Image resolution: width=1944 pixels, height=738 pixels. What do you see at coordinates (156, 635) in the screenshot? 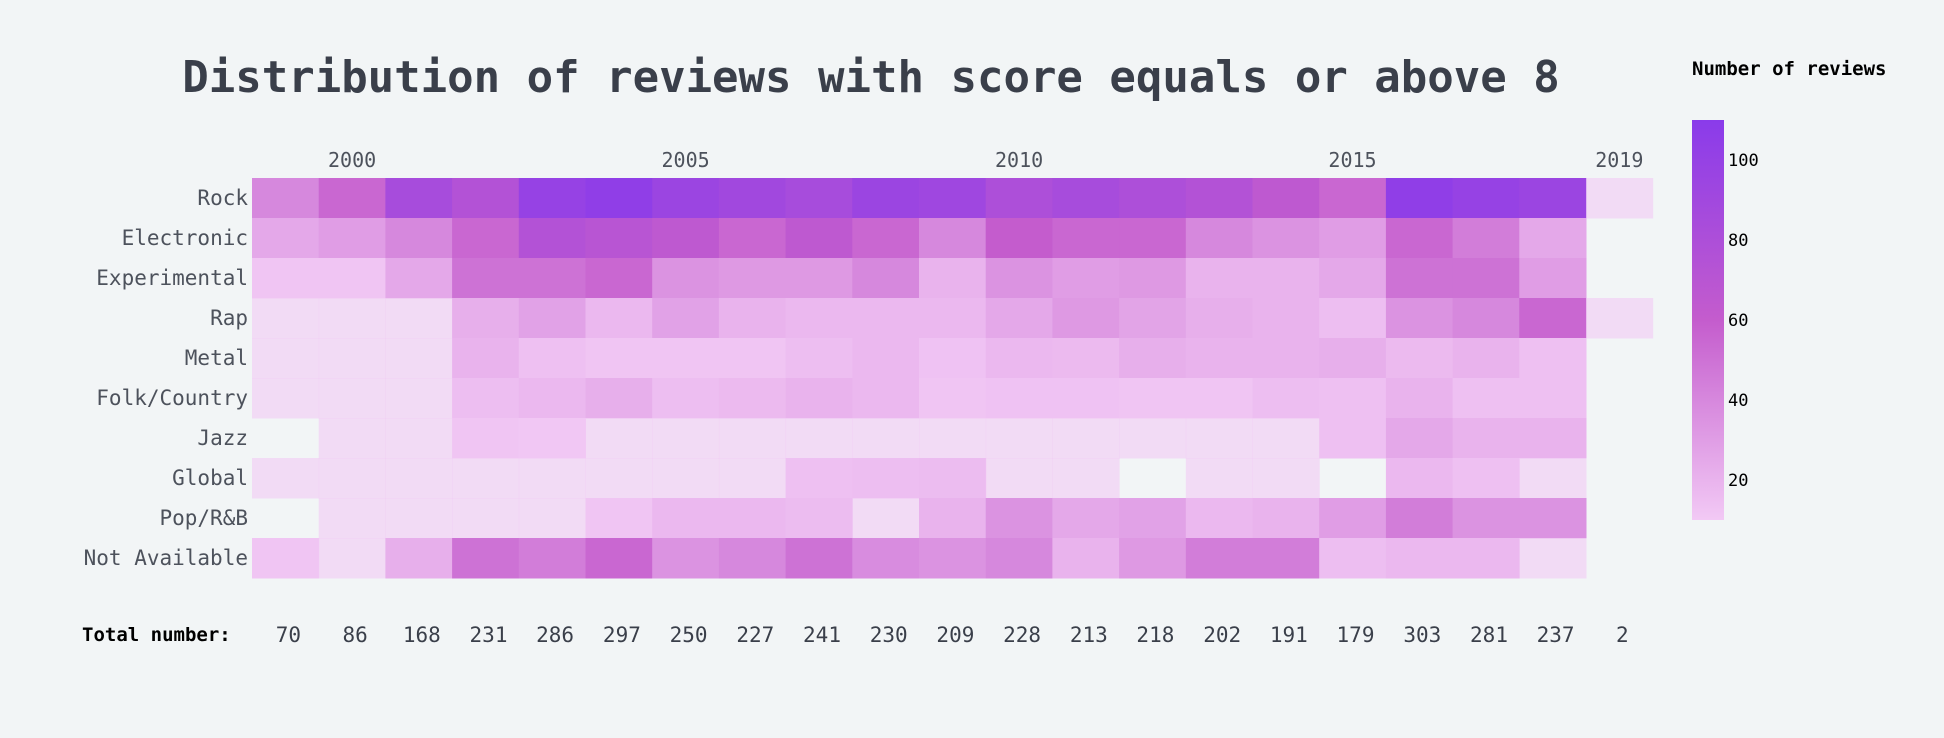
I see `totals-label: Total number:` at bounding box center [156, 635].